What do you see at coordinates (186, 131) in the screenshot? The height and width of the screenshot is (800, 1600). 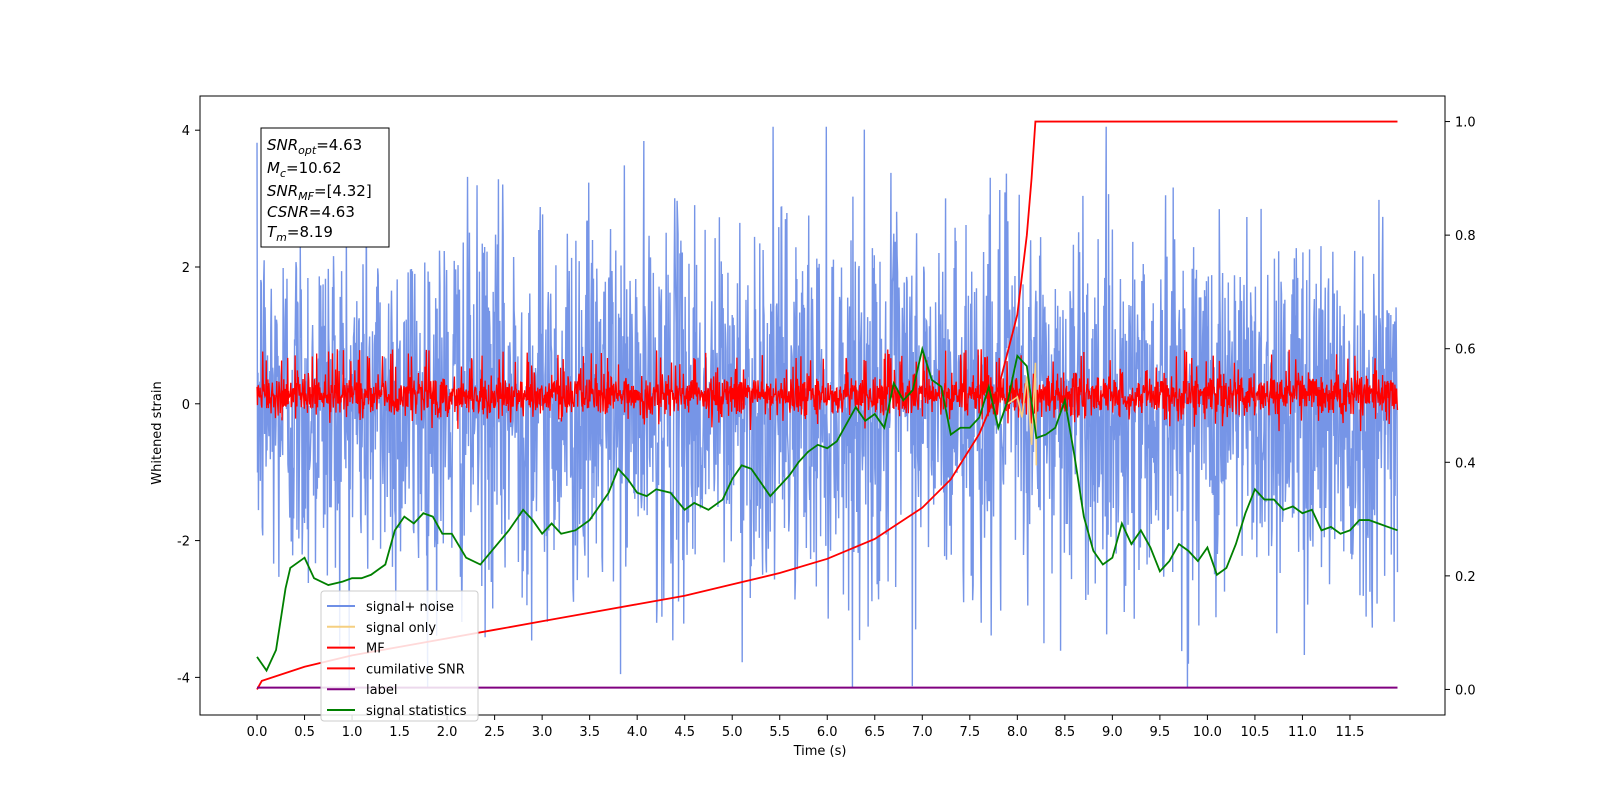 I see `y-tick-label: 4` at bounding box center [186, 131].